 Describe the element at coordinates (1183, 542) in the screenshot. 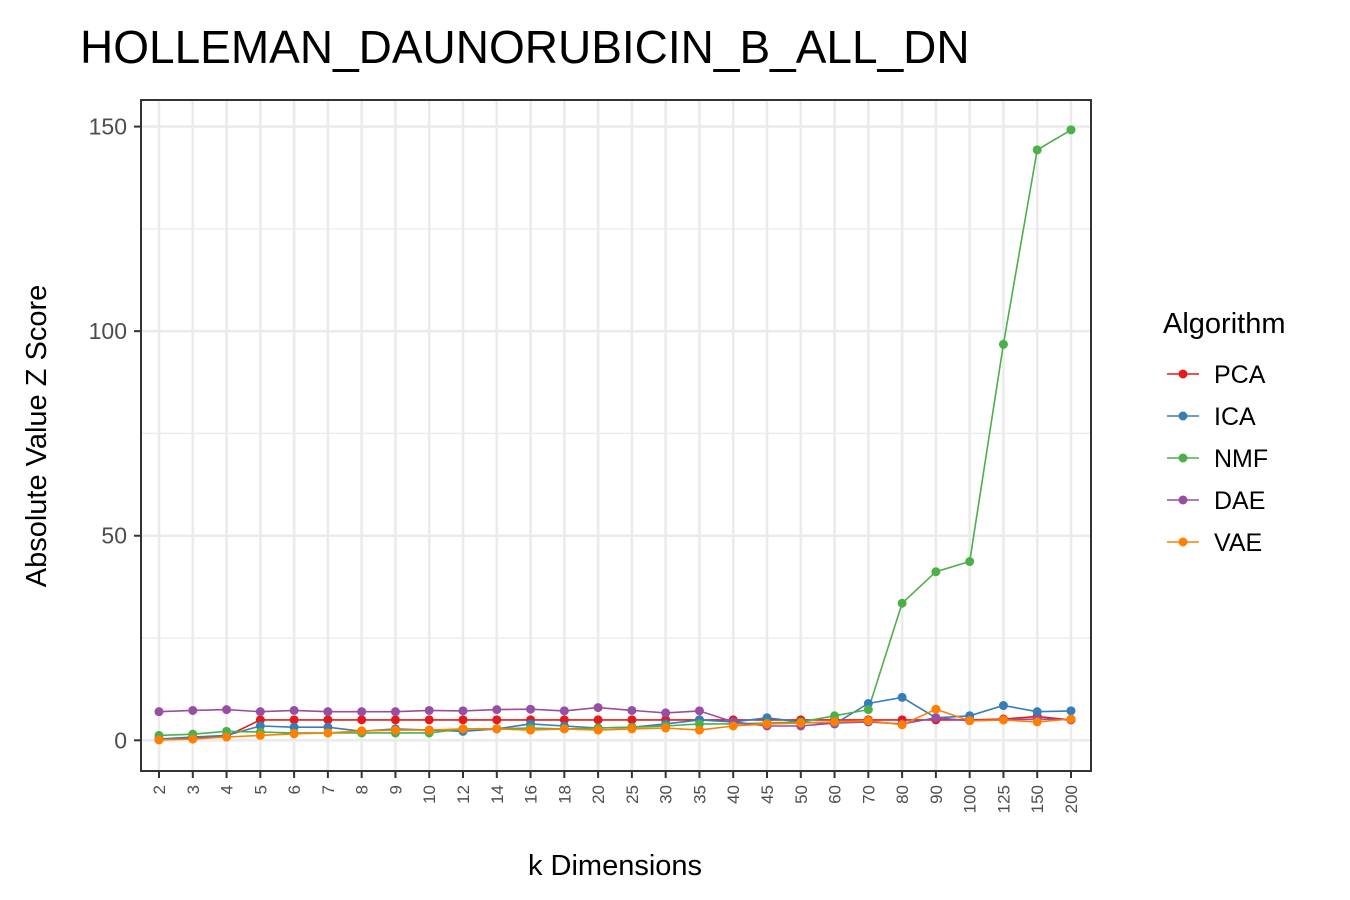

I see `legend-key-point-vae` at that location.